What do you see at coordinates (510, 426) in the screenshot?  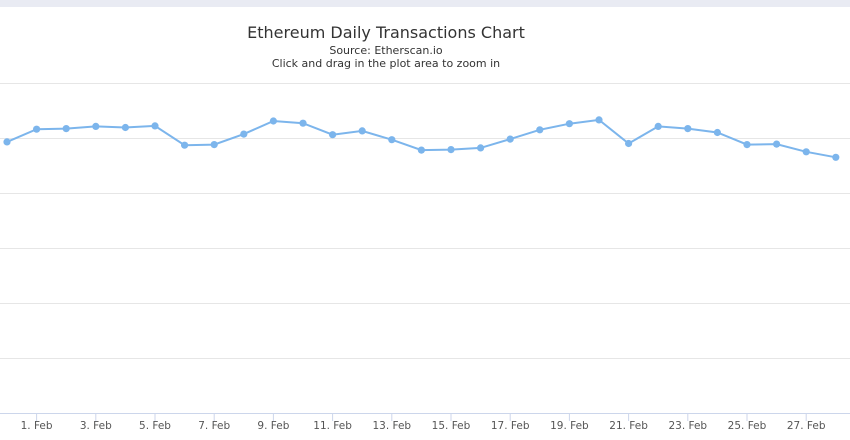 I see `x-tick-label: 17. Feb` at bounding box center [510, 426].